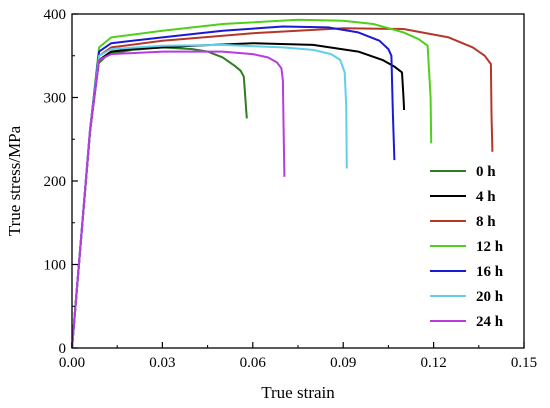  I want to click on x-tick-label: 0.09, so click(343, 363).